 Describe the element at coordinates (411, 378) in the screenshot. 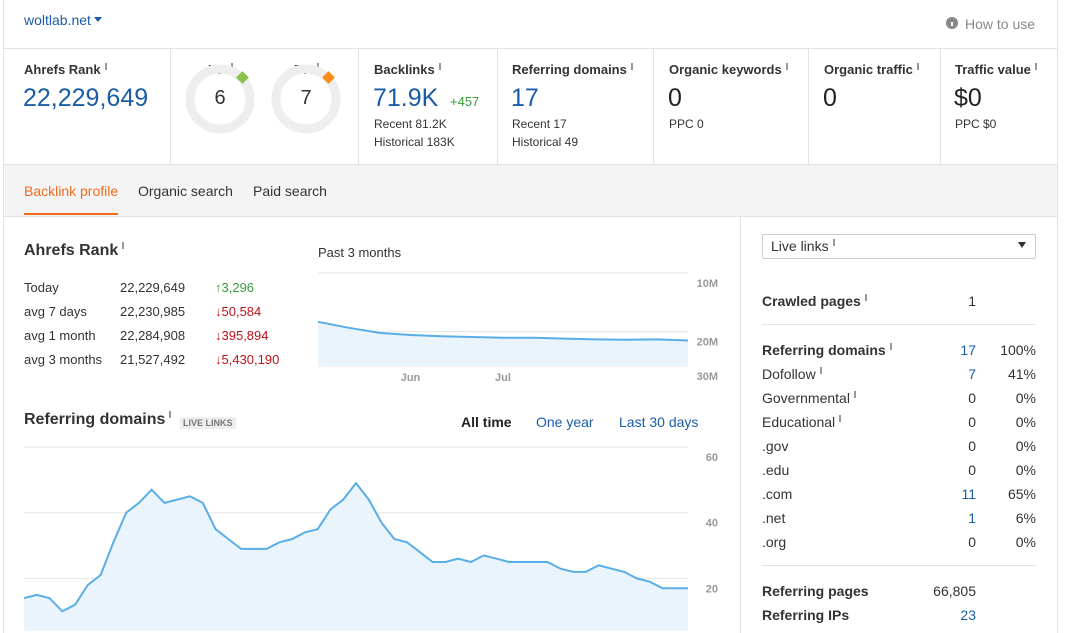

I see `x-tick-label: Jun` at that location.